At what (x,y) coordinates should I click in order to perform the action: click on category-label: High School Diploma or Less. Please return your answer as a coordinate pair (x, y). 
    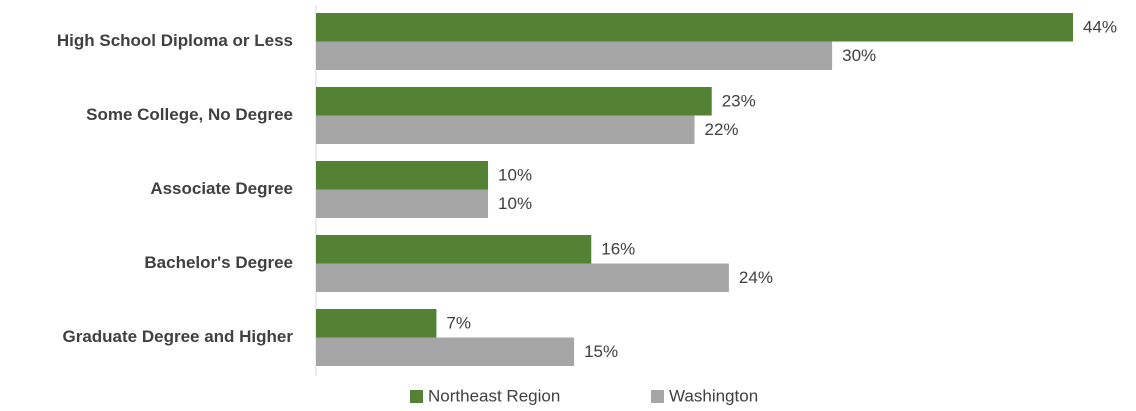
    Looking at the image, I should click on (175, 40).